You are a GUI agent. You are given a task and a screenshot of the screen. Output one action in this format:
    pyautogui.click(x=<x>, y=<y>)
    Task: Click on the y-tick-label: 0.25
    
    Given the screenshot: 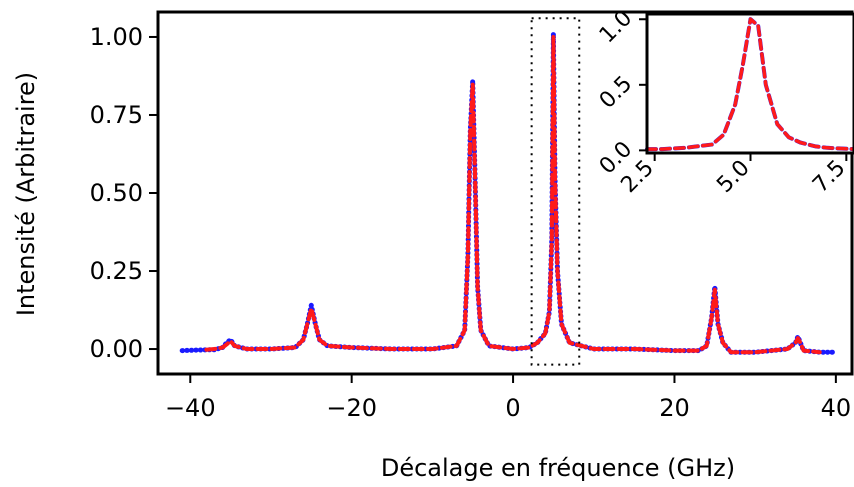 What is the action you would take?
    pyautogui.click(x=116, y=271)
    